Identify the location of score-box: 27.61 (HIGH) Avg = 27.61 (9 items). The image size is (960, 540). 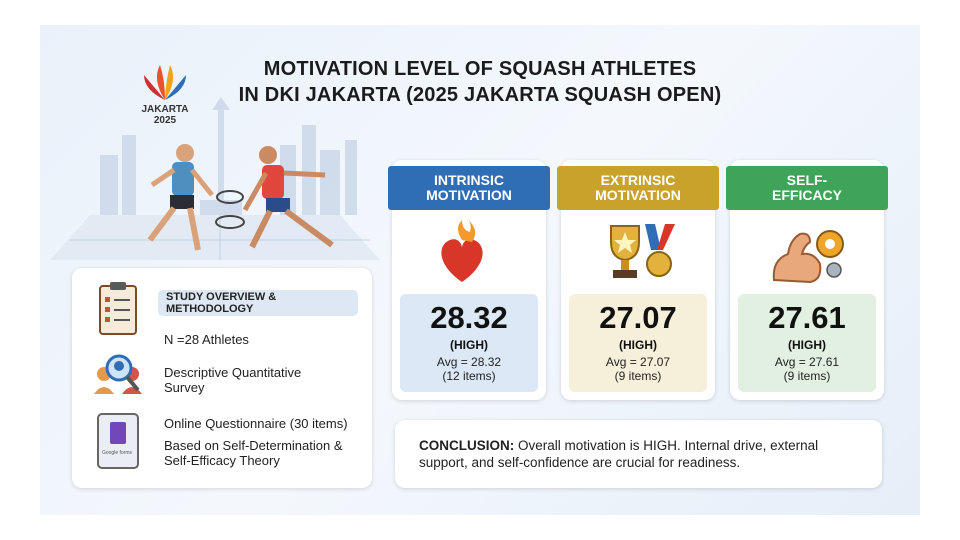
(807, 343).